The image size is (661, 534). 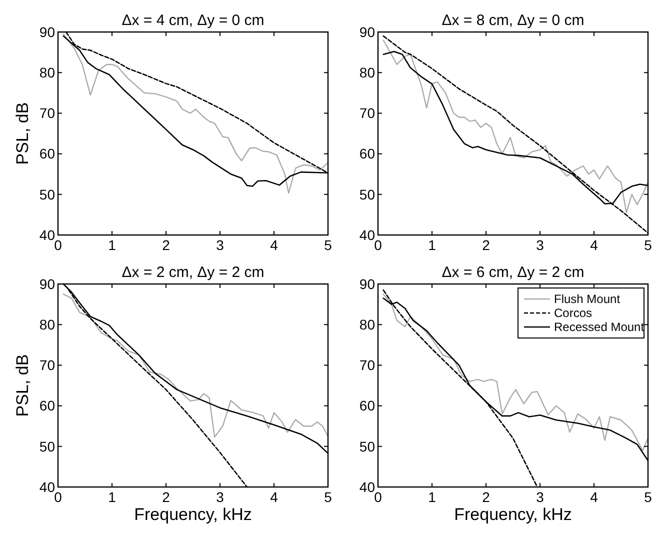 I want to click on legend-label: Flush Mount, so click(x=587, y=299).